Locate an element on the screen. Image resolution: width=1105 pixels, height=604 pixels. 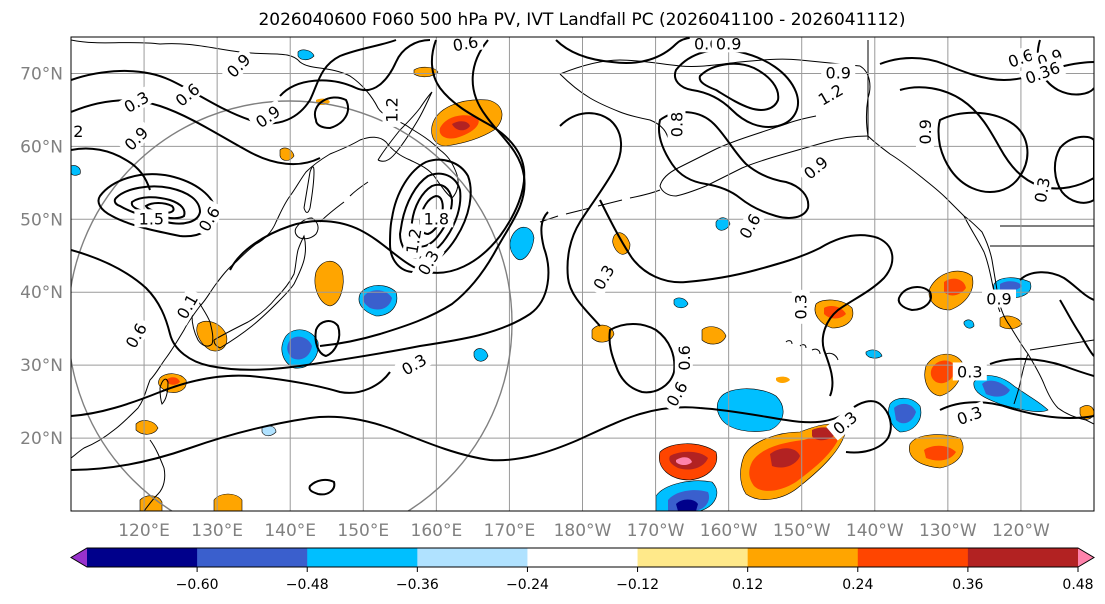
contour-label: 1.5 is located at coordinates (151, 218).